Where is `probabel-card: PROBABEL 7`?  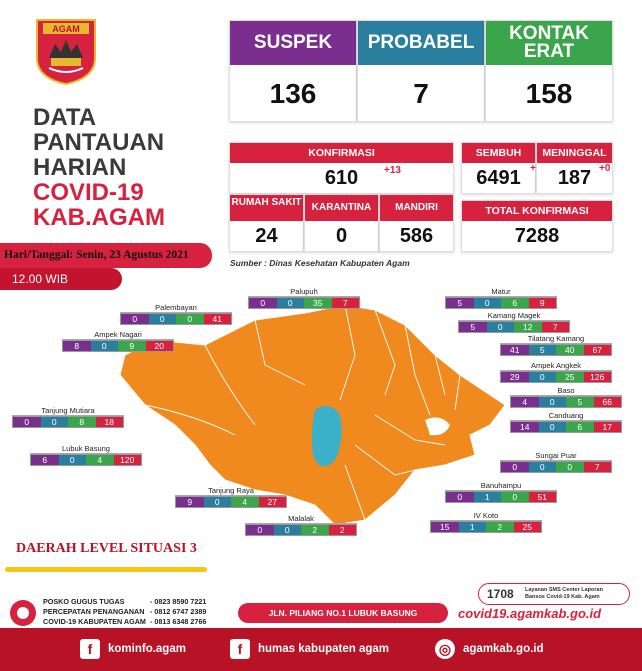 probabel-card: PROBABEL 7 is located at coordinates (421, 71).